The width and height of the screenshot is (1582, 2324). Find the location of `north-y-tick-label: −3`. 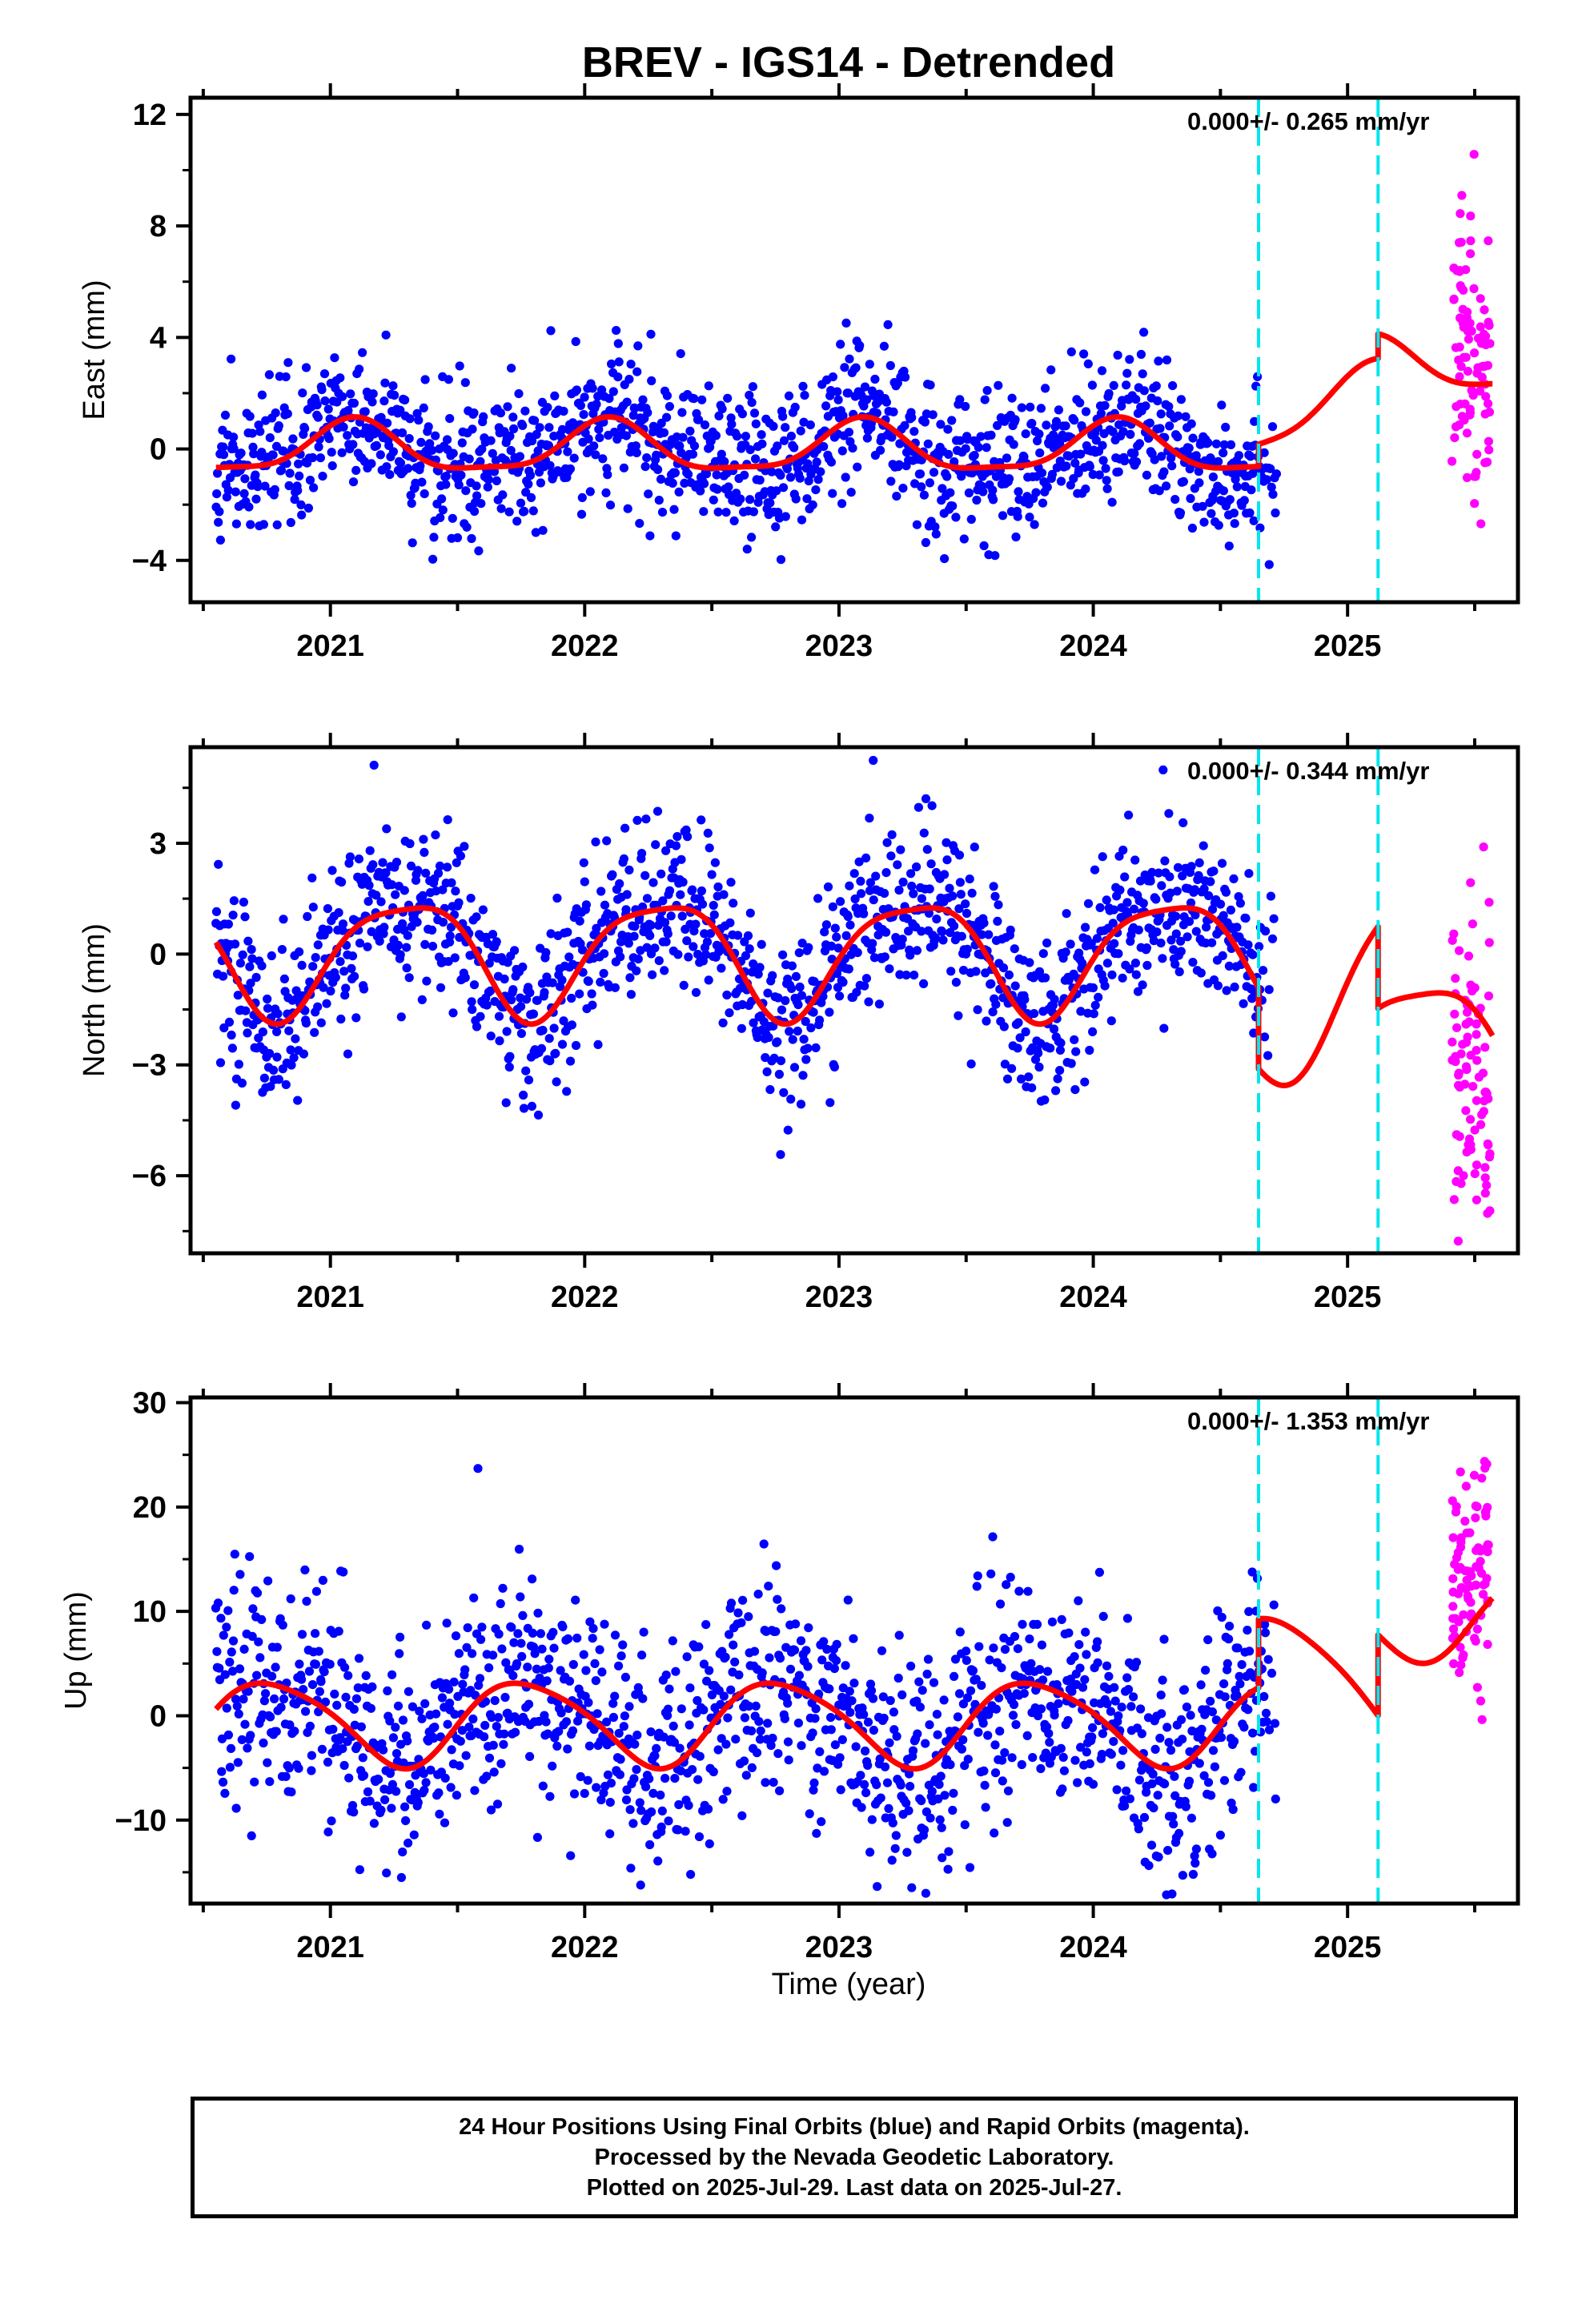

north-y-tick-label: −3 is located at coordinates (149, 1066).